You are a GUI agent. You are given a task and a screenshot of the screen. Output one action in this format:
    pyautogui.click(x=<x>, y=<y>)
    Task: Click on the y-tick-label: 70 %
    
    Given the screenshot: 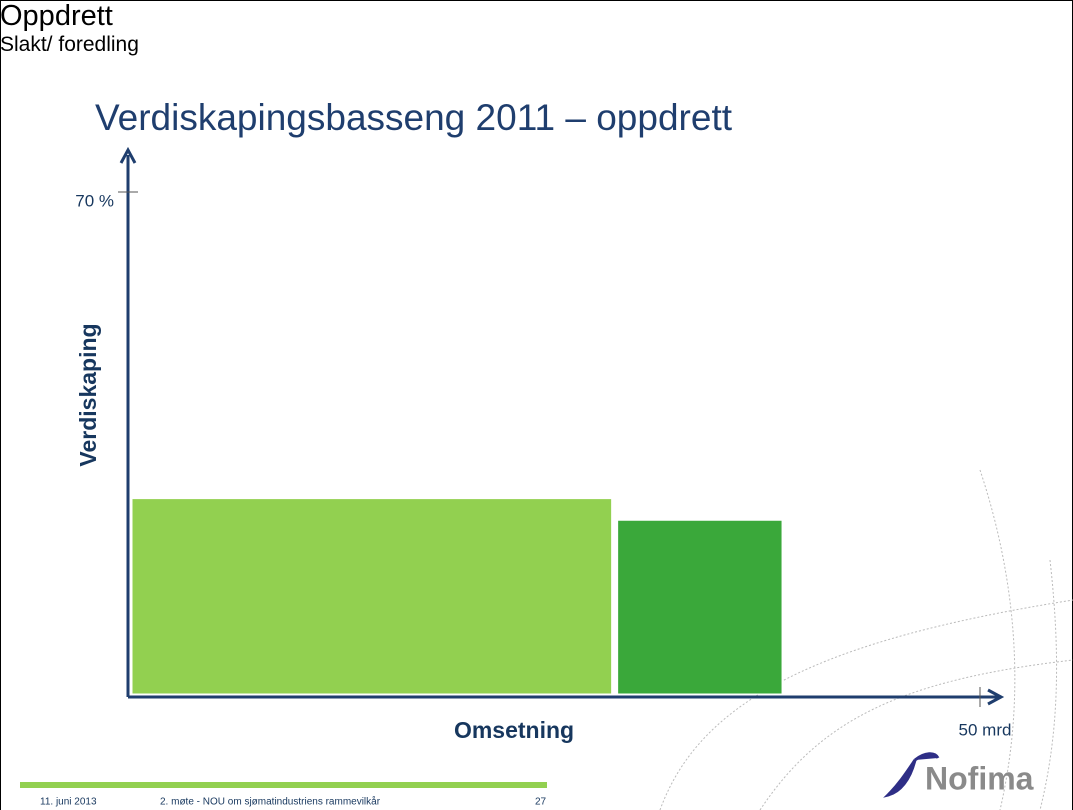 What is the action you would take?
    pyautogui.click(x=94, y=200)
    